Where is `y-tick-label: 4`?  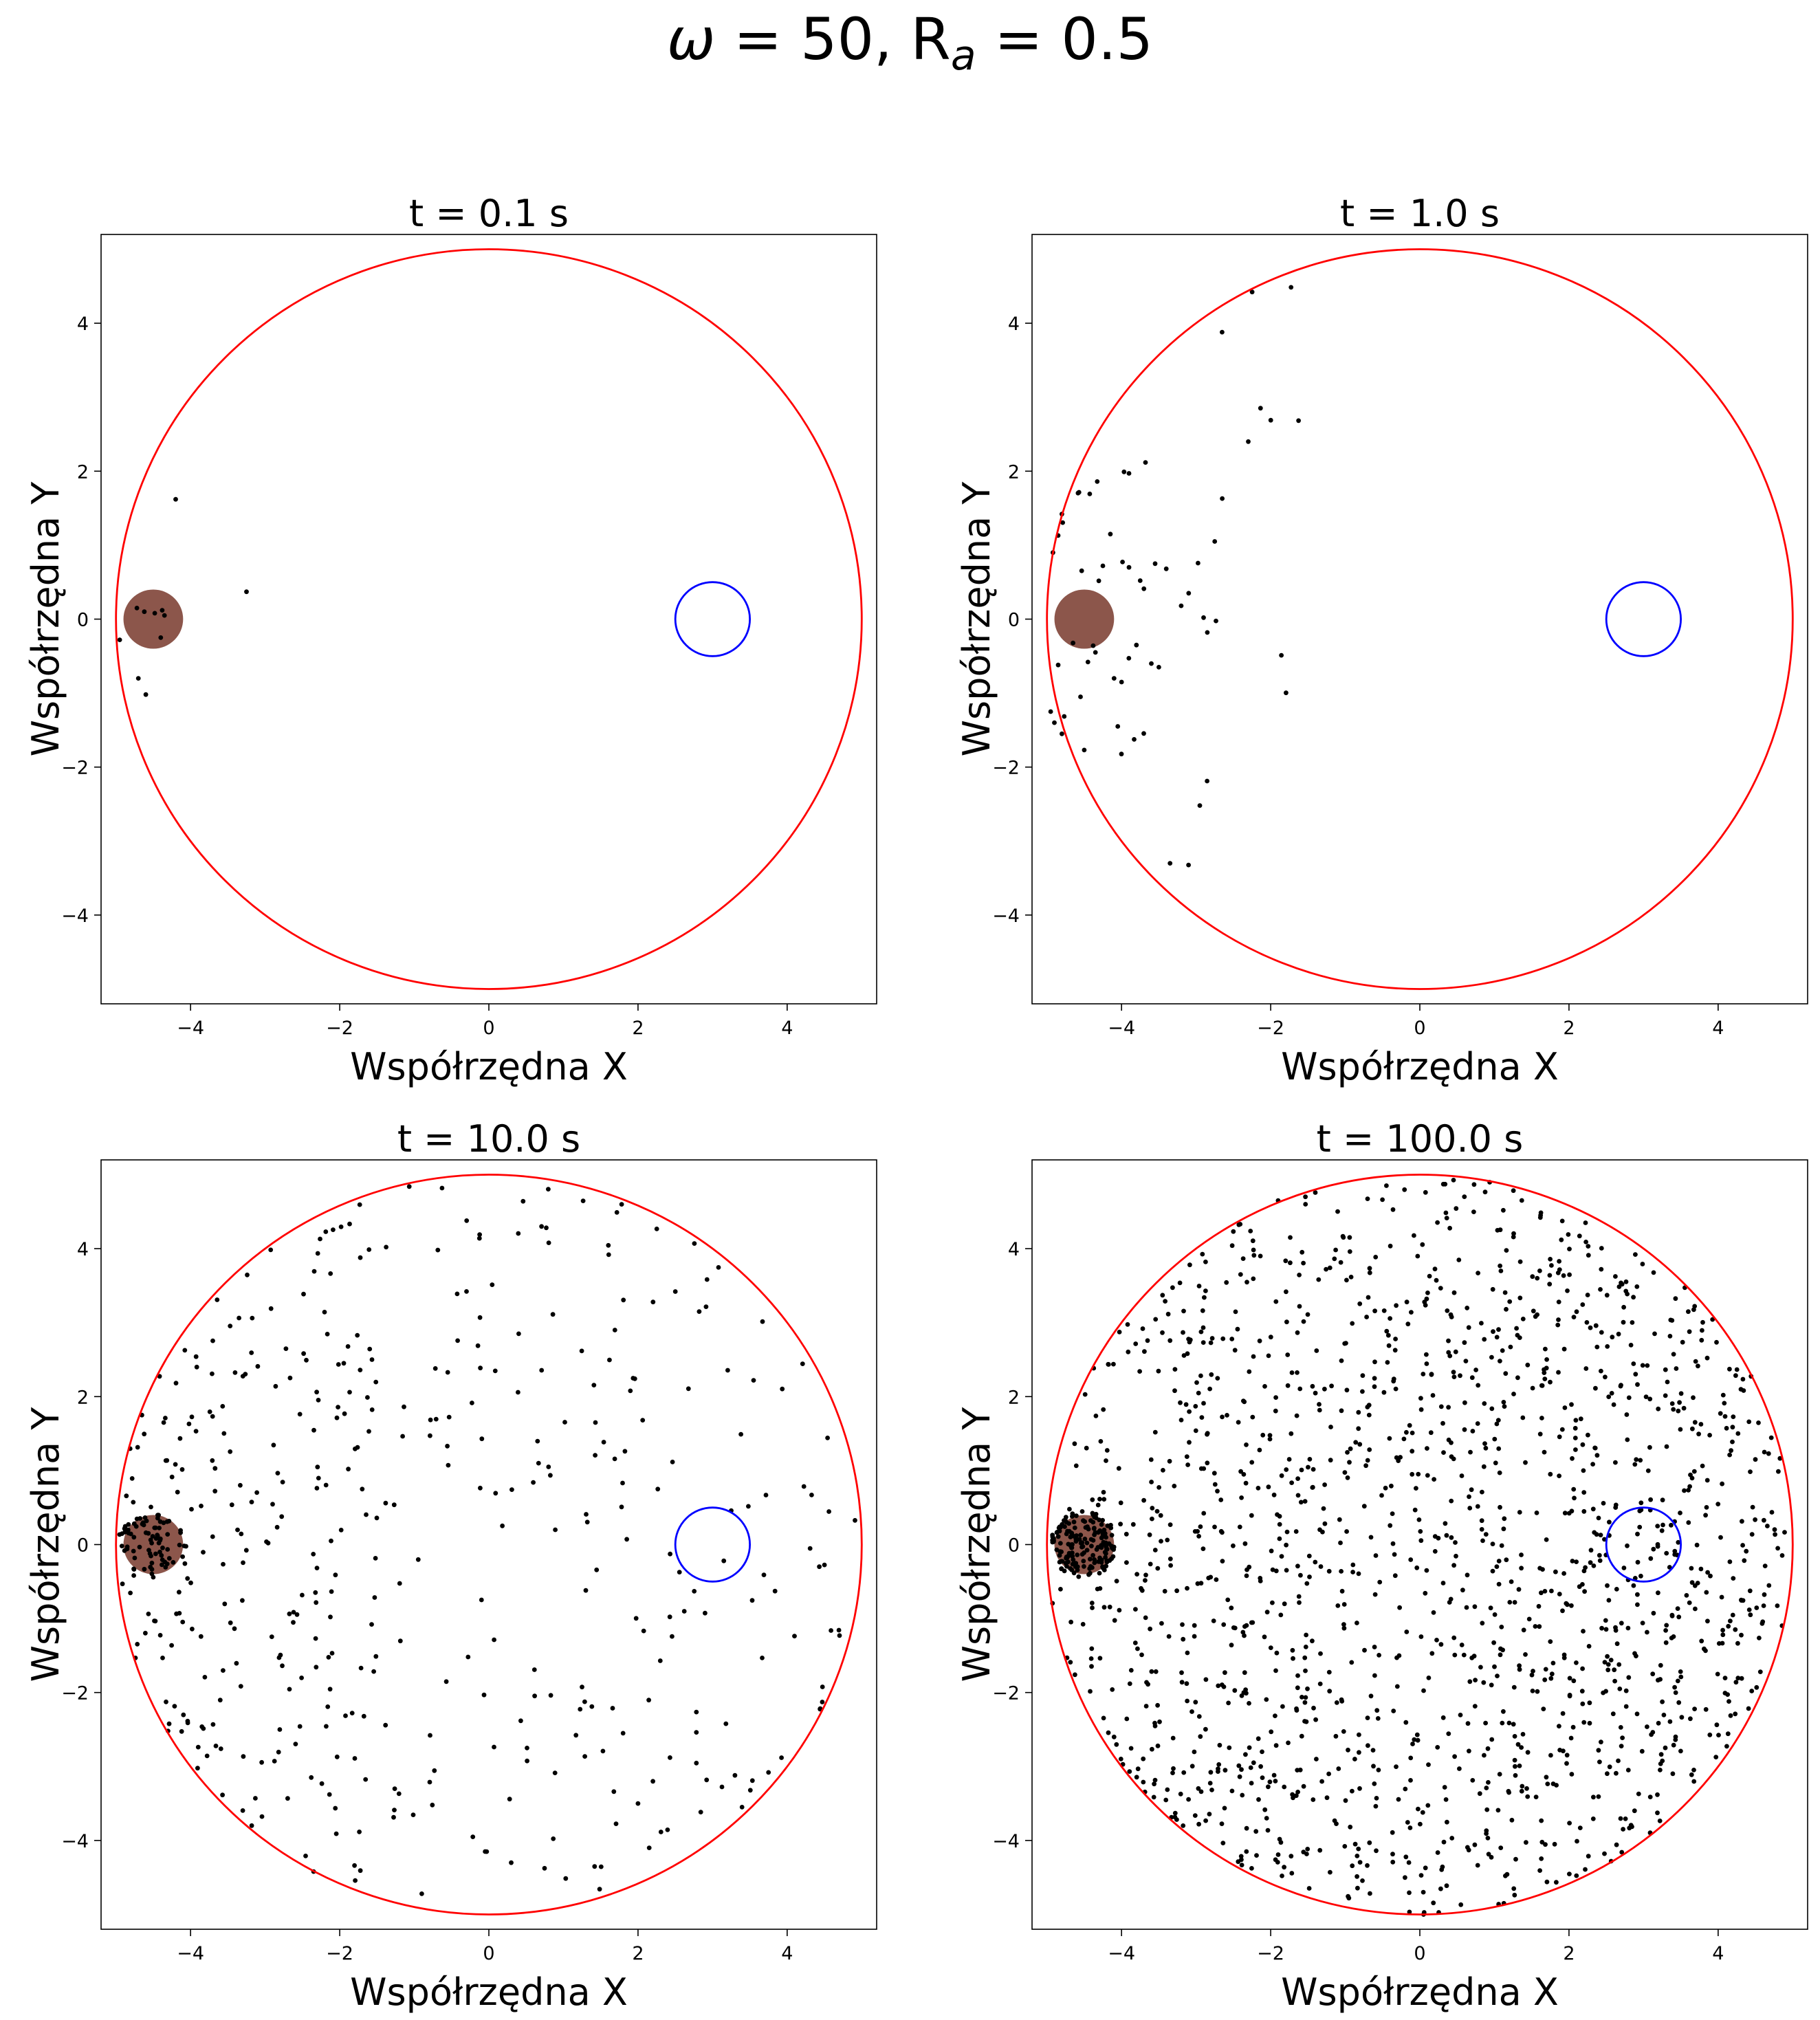 y-tick-label: 4 is located at coordinates (1014, 324).